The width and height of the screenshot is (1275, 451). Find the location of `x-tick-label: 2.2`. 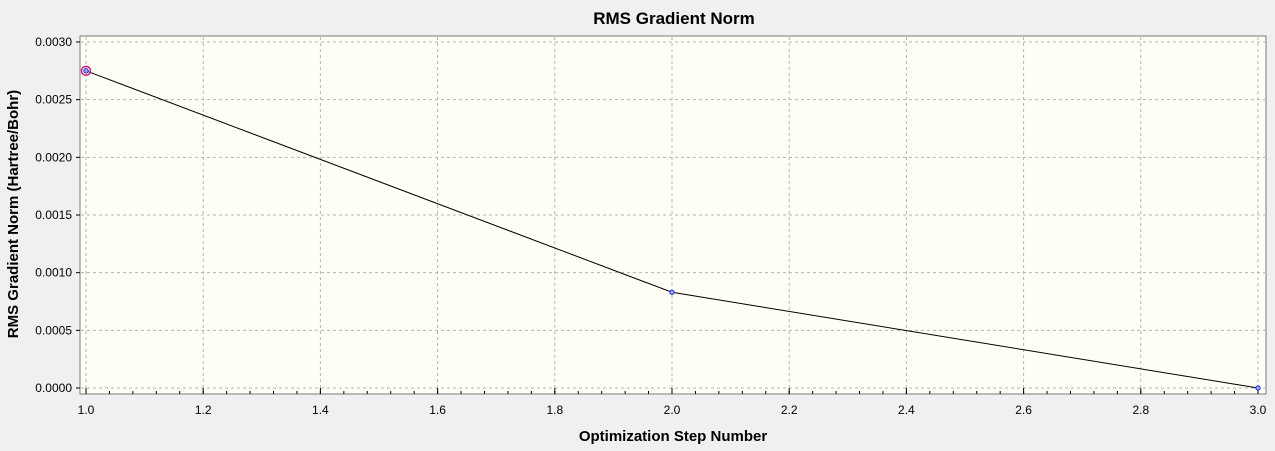

x-tick-label: 2.2 is located at coordinates (789, 410).